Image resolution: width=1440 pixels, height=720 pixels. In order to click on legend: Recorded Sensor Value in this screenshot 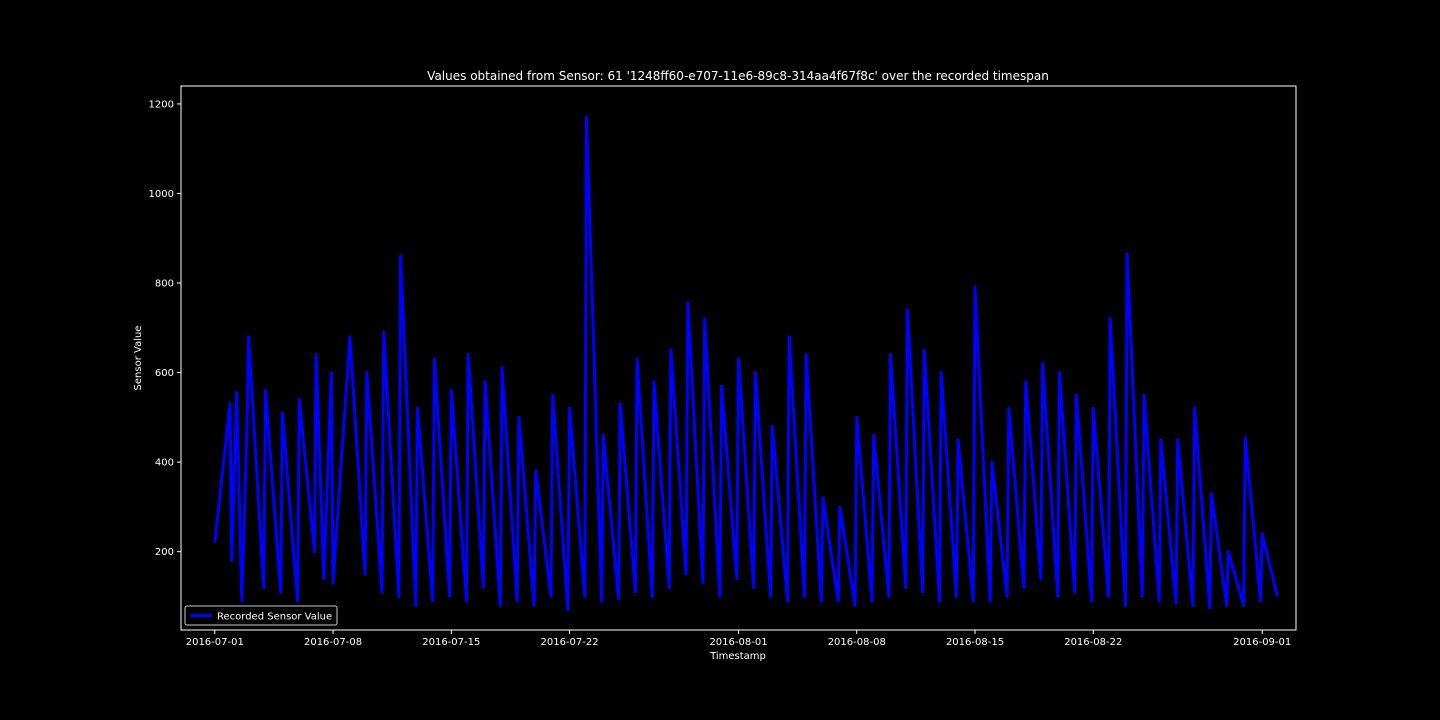, I will do `click(261, 615)`.